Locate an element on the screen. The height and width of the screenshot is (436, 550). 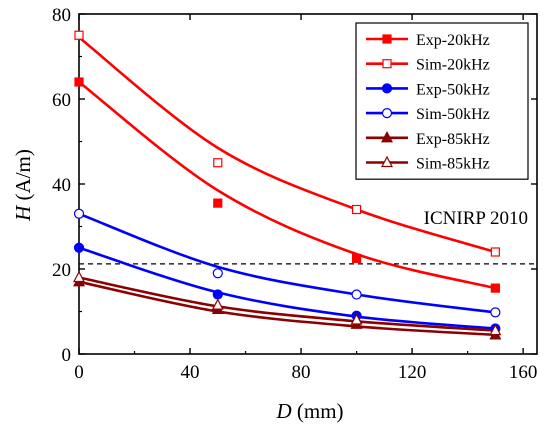
y-axis-variable: H is located at coordinates (23, 213).